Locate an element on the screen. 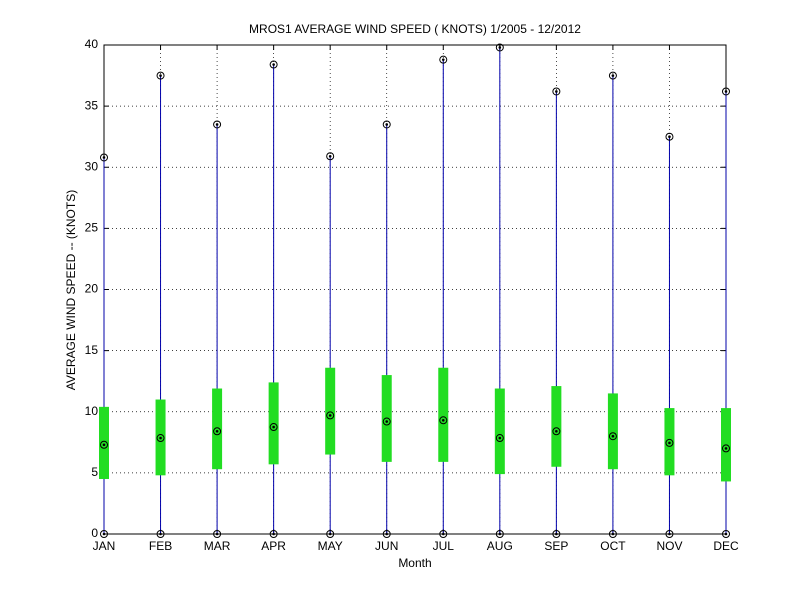 Image resolution: width=800 pixels, height=600 pixels. x-tick-label: JAN is located at coordinates (104, 546).